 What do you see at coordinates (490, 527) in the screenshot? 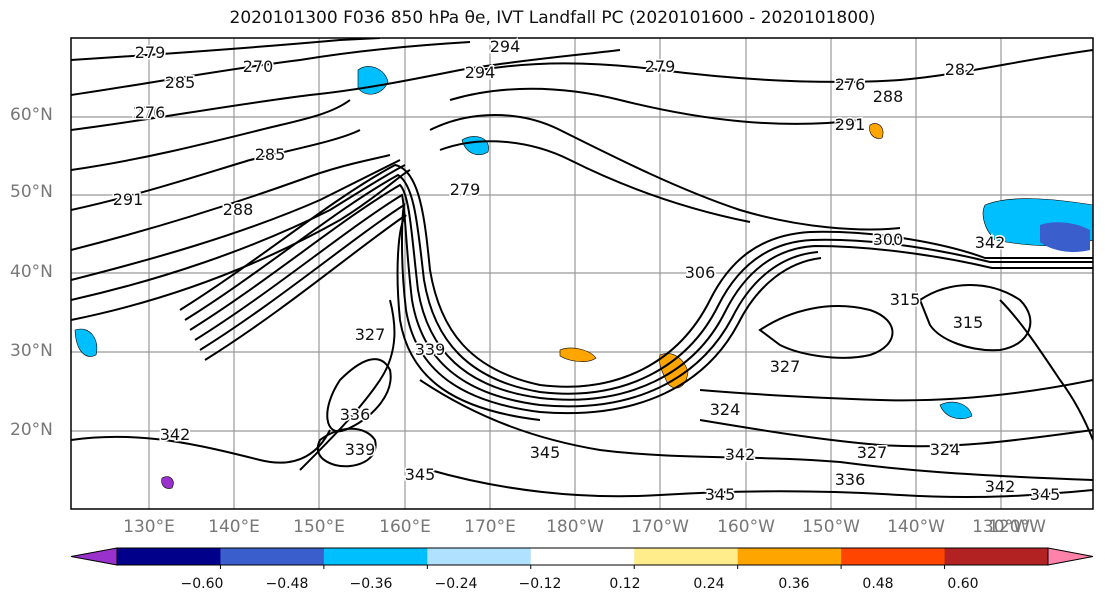
I see `lon-label: 170°E` at bounding box center [490, 527].